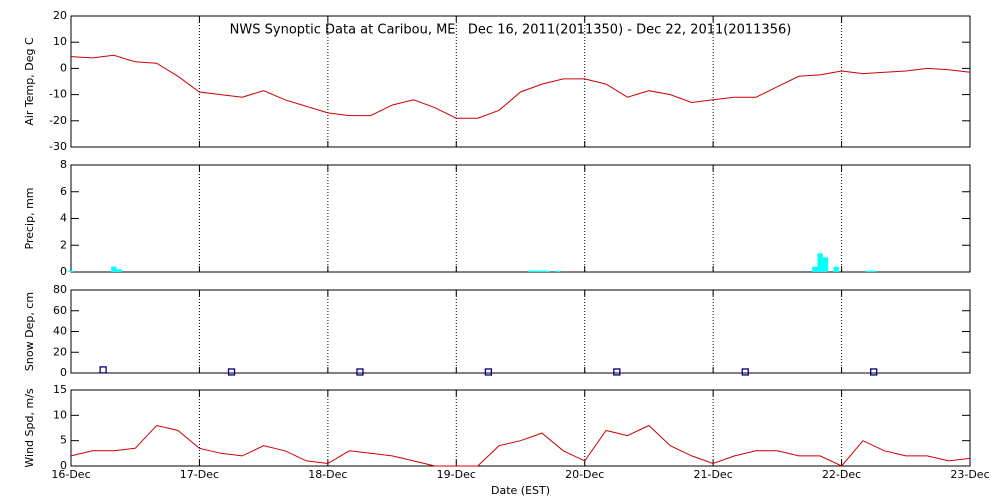 Image resolution: width=1000 pixels, height=500 pixels. What do you see at coordinates (58, 94) in the screenshot?
I see `y-tick-label: -10` at bounding box center [58, 94].